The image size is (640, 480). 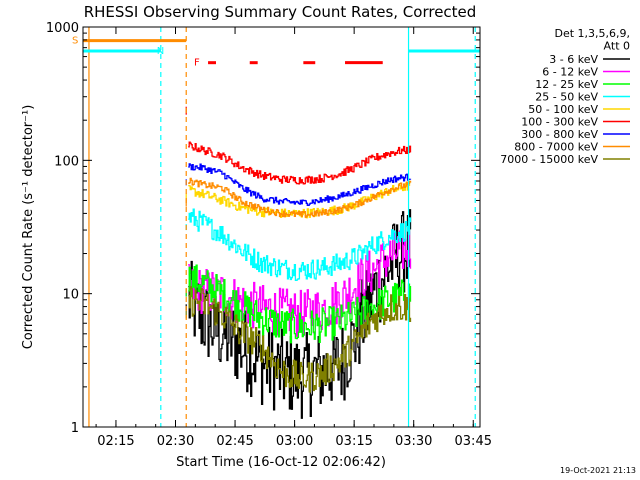 What do you see at coordinates (75, 41) in the screenshot?
I see `state-bar-label: S` at bounding box center [75, 41].